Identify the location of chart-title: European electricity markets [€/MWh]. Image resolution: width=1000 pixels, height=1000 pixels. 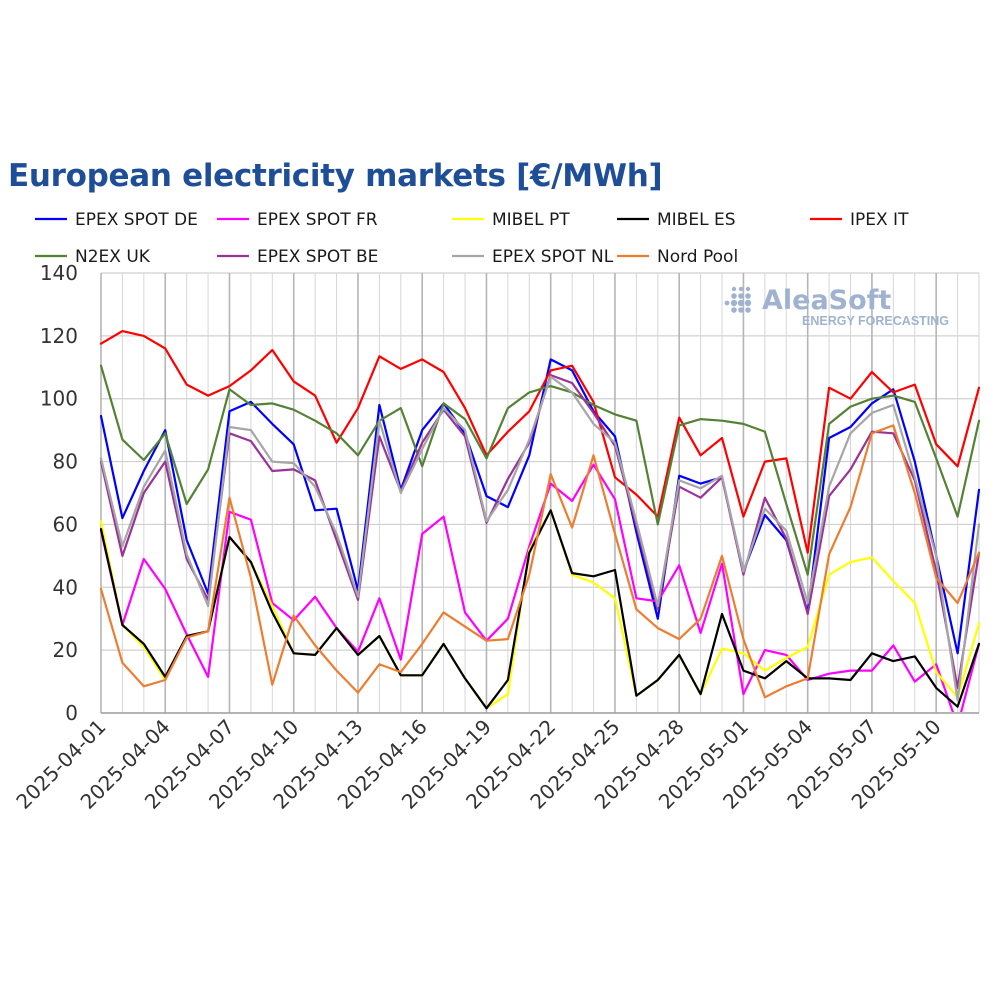
(335, 176).